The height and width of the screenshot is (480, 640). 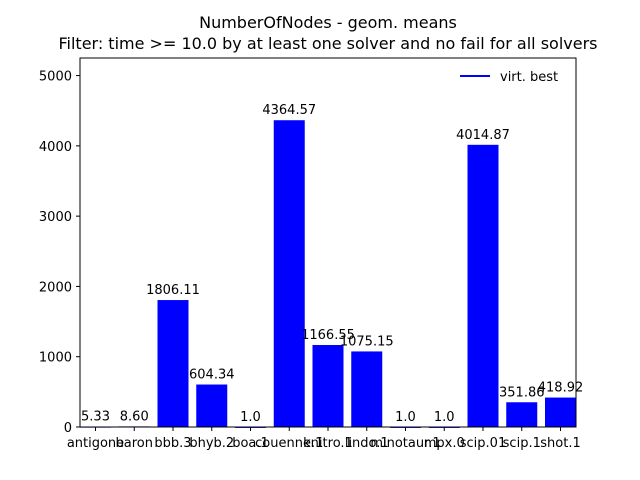 What do you see at coordinates (522, 443) in the screenshot?
I see `x-tick-label-scip.1: scip.1` at bounding box center [522, 443].